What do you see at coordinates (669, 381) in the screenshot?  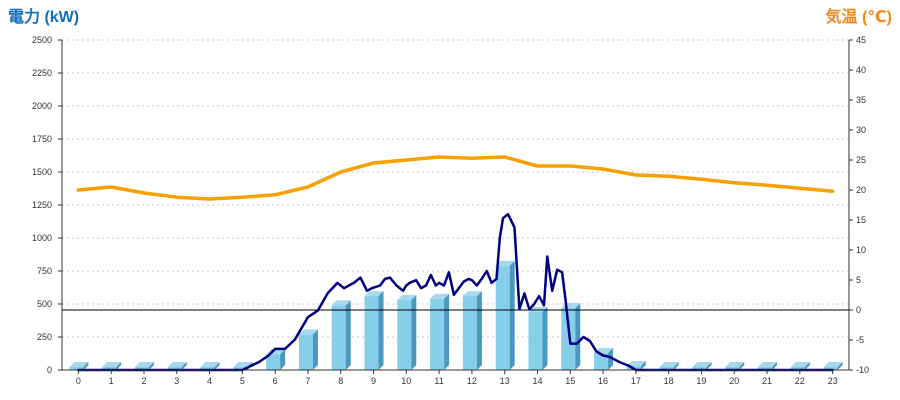 I see `x-tick-label: 18` at bounding box center [669, 381].